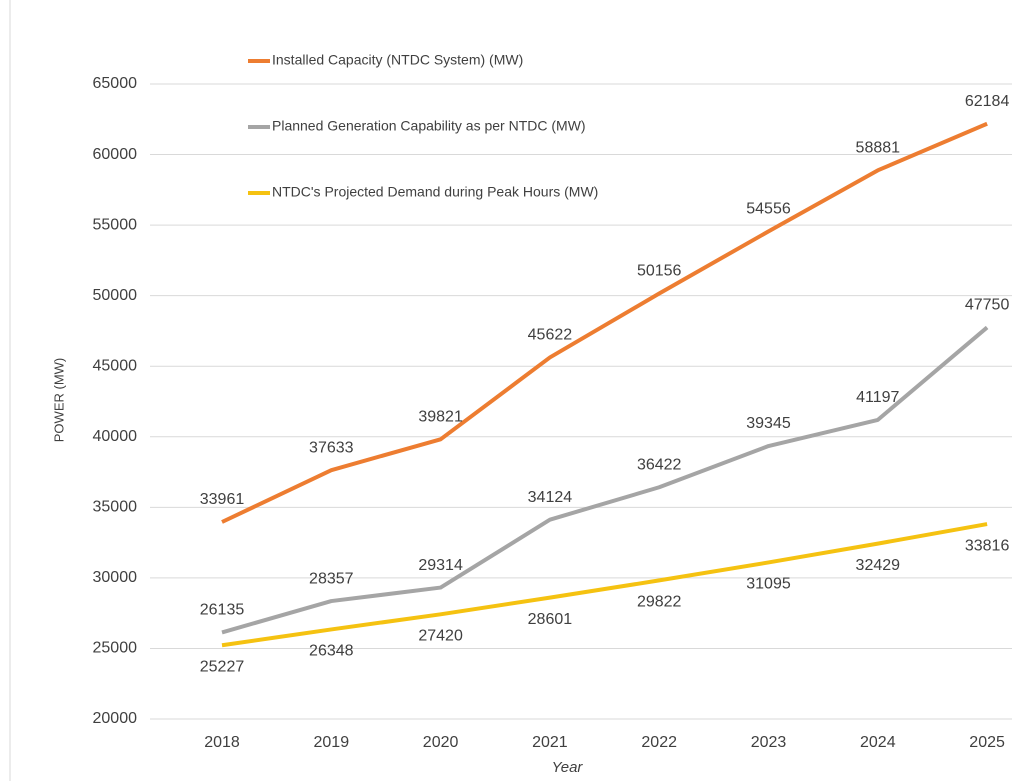 Image resolution: width=1032 pixels, height=781 pixels. What do you see at coordinates (222, 742) in the screenshot?
I see `x-tick-label: 2018` at bounding box center [222, 742].